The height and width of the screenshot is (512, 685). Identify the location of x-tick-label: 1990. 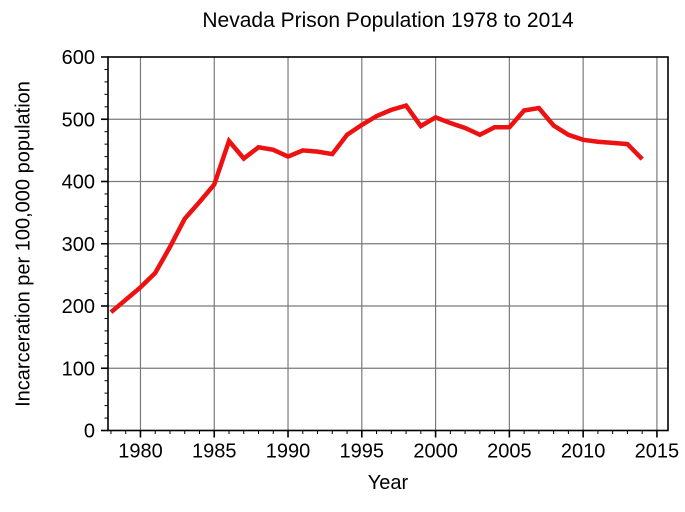
(288, 452).